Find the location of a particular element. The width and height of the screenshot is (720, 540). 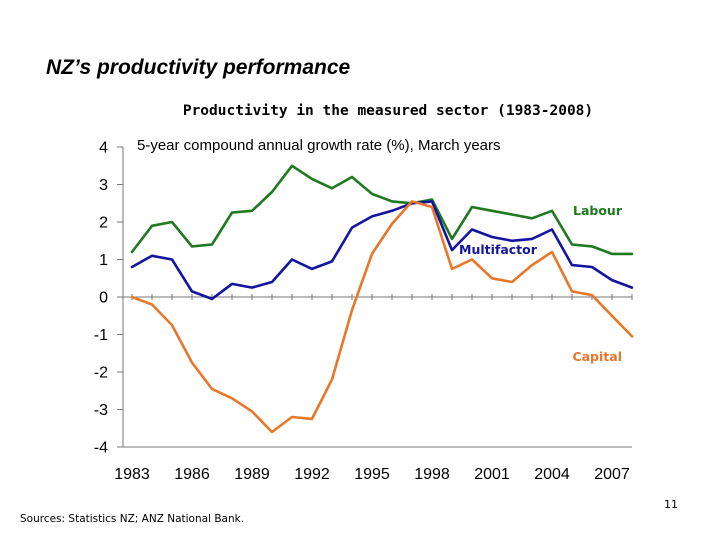

series-line-multifactor is located at coordinates (382, 250).